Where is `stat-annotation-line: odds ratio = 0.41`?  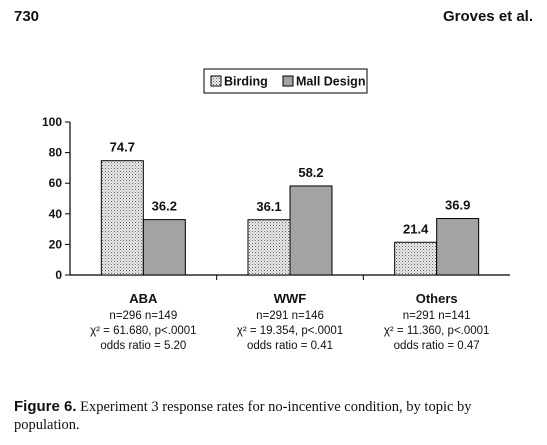
stat-annotation-line: odds ratio = 0.41 is located at coordinates (290, 346).